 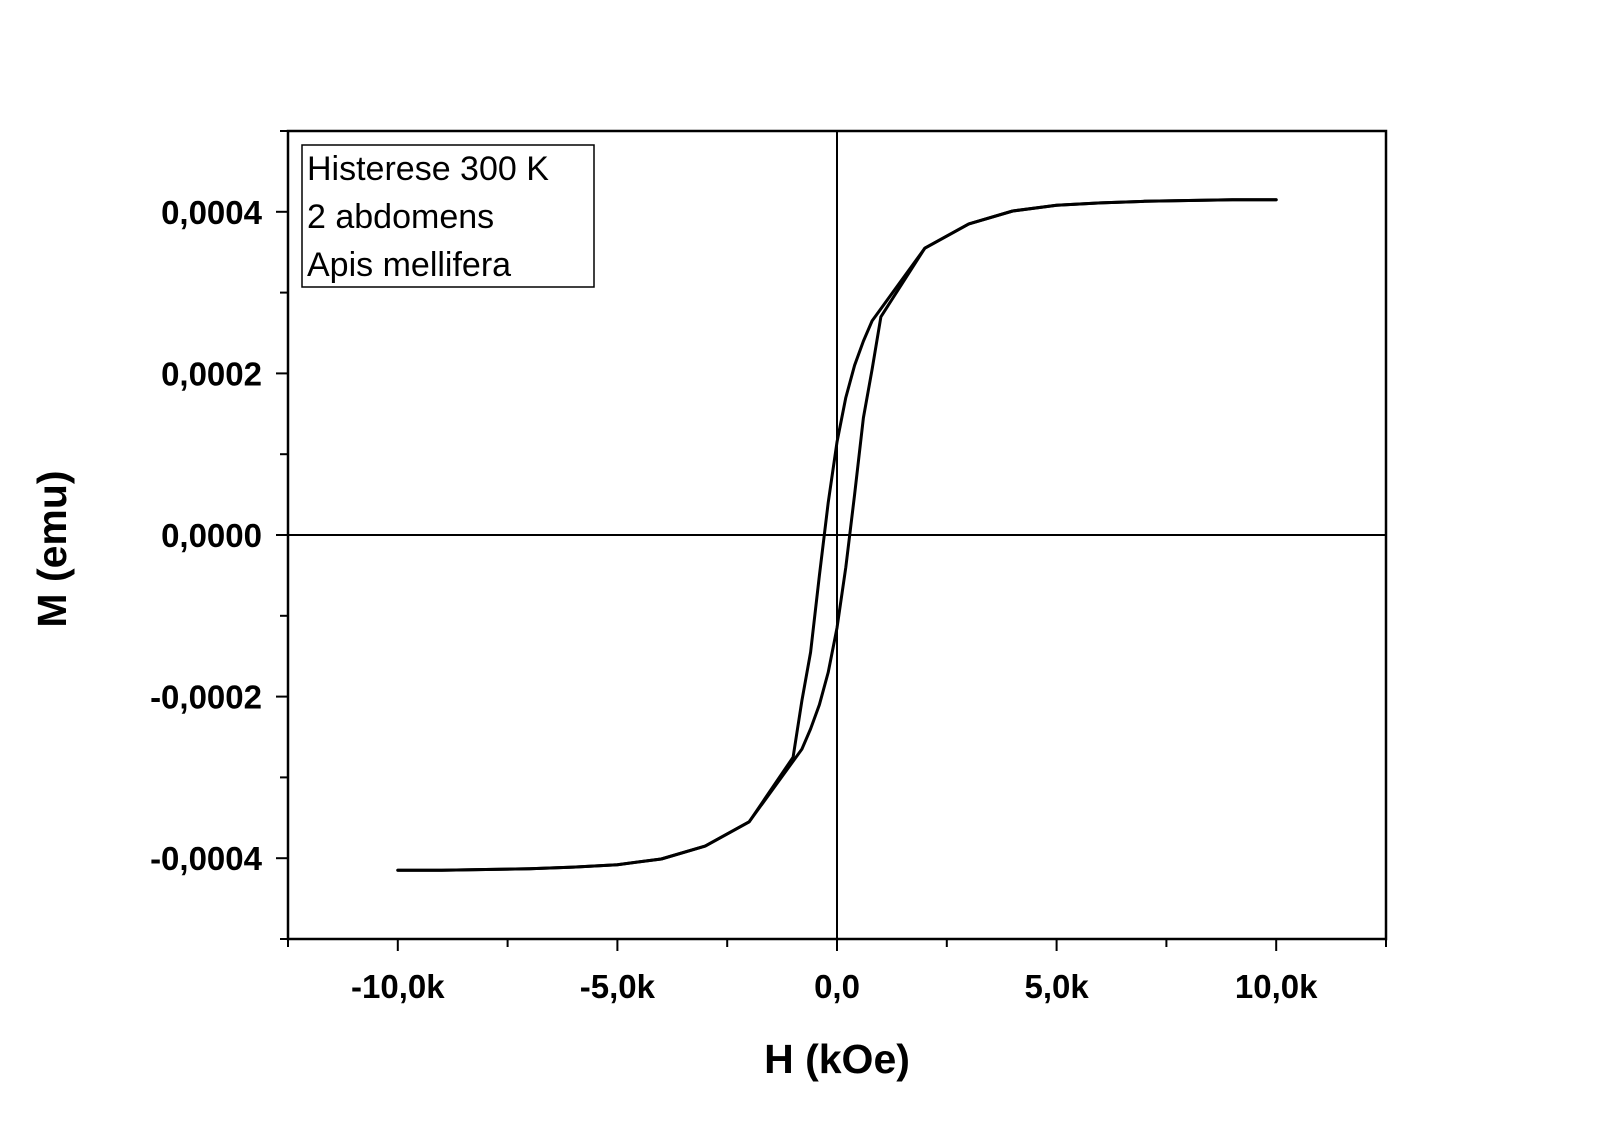 What do you see at coordinates (206, 697) in the screenshot?
I see `y-tick-label: -0,0002` at bounding box center [206, 697].